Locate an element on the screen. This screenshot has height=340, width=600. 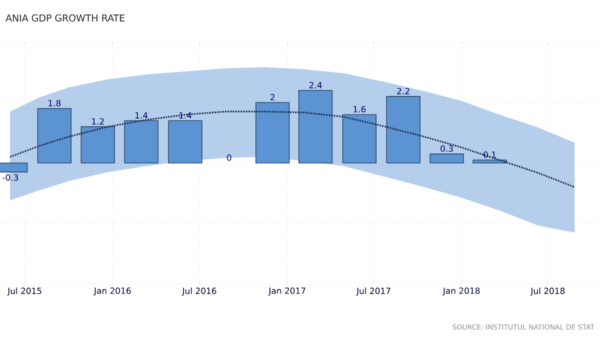
data-label: 2 is located at coordinates (272, 97).